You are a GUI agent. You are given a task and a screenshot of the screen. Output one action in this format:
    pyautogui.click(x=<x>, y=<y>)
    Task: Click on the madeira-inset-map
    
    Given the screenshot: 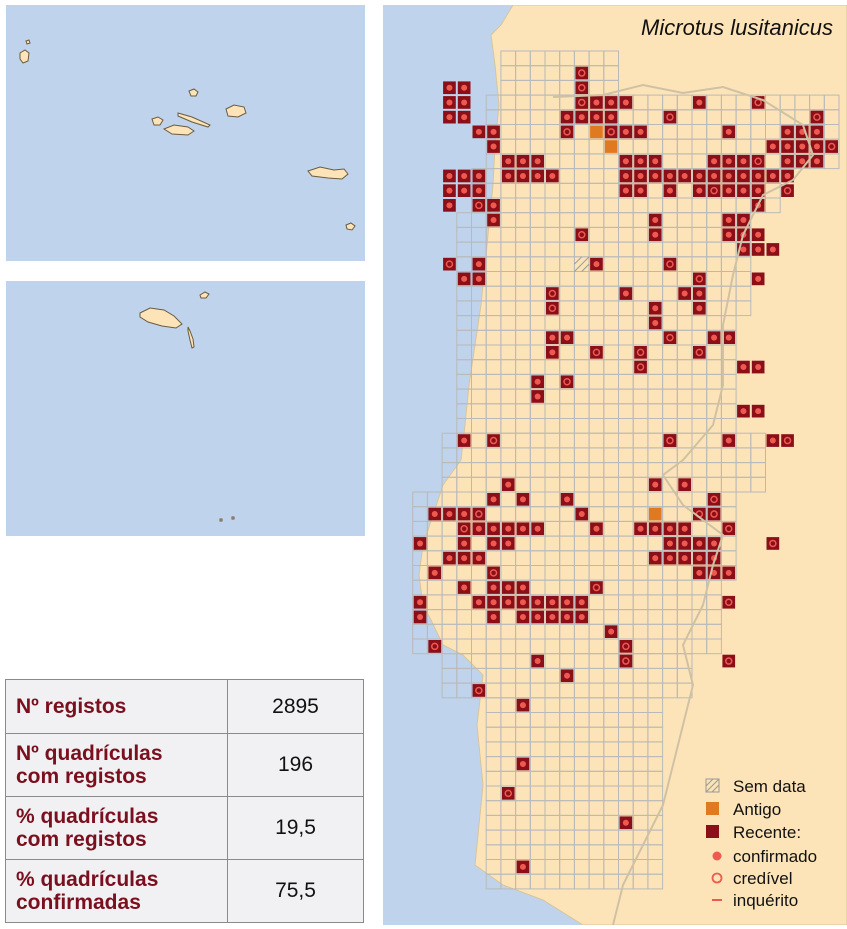 What is the action you would take?
    pyautogui.click(x=185, y=408)
    